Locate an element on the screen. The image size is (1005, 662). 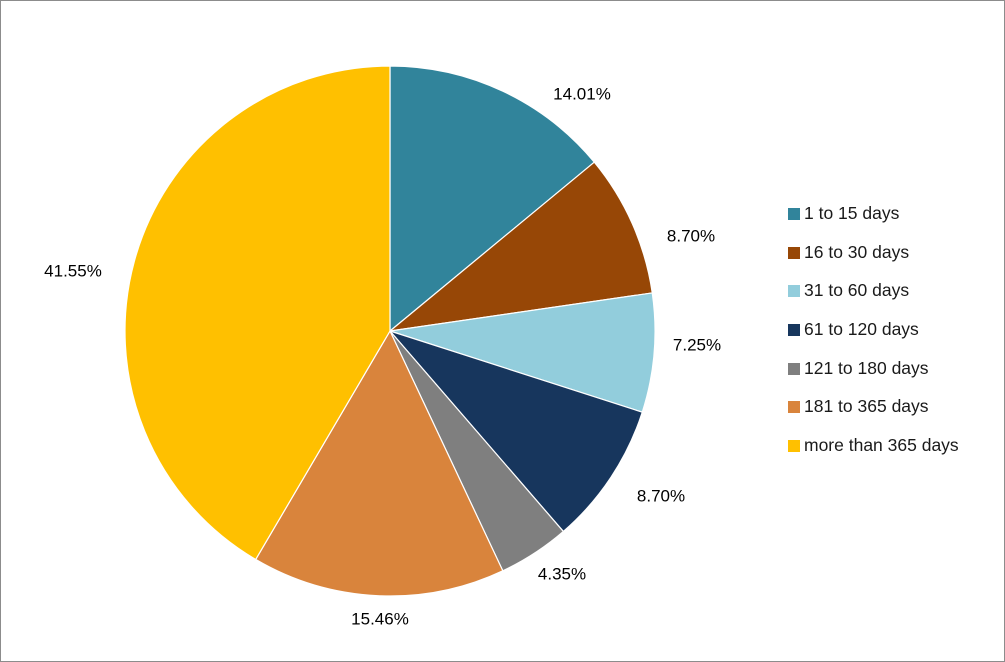
legend-label: 61 to 120 days is located at coordinates (861, 329).